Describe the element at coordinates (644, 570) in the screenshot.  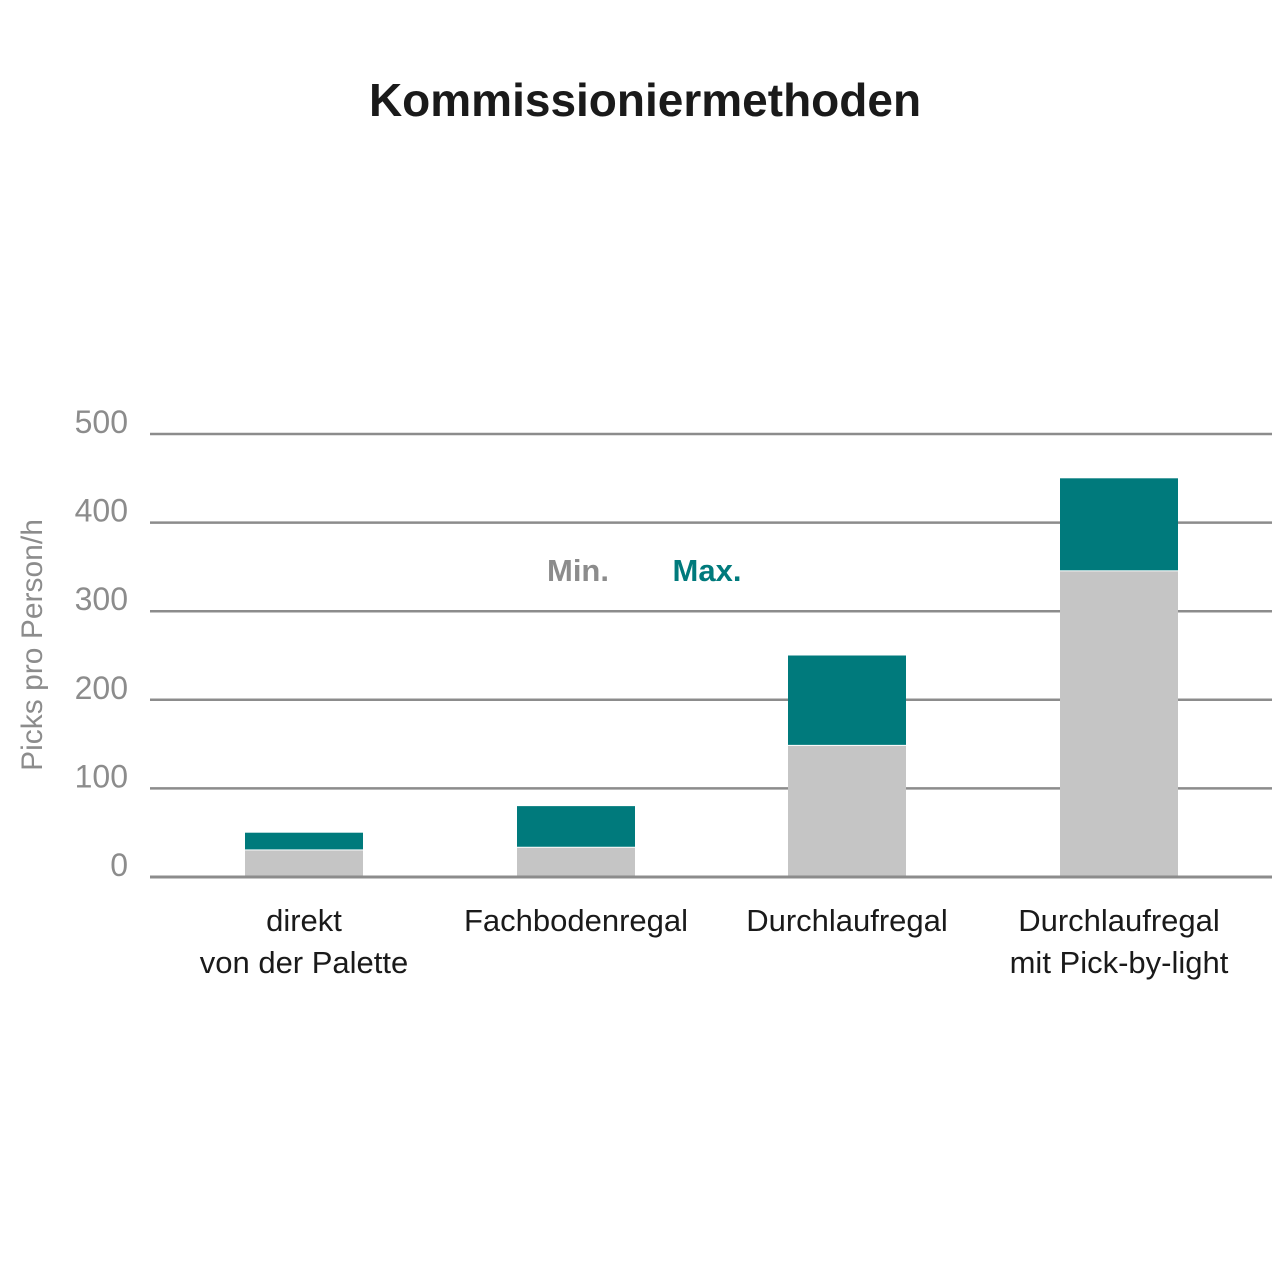
I see `legend: Min. Max.` at that location.